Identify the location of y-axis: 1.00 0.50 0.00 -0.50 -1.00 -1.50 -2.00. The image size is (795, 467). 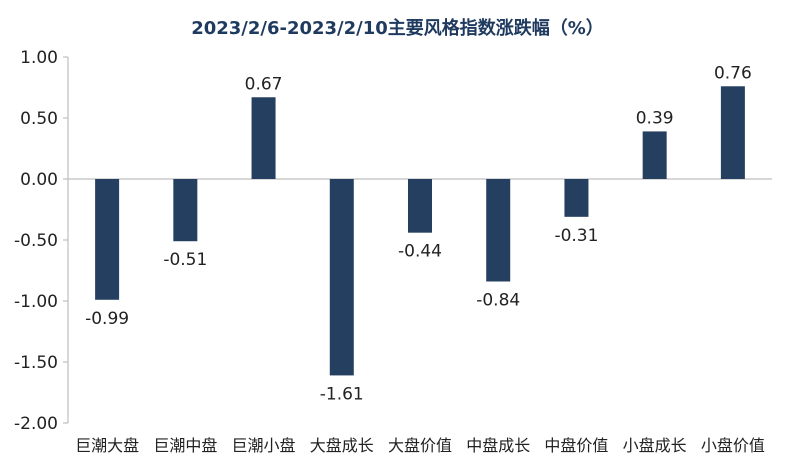
(41, 241).